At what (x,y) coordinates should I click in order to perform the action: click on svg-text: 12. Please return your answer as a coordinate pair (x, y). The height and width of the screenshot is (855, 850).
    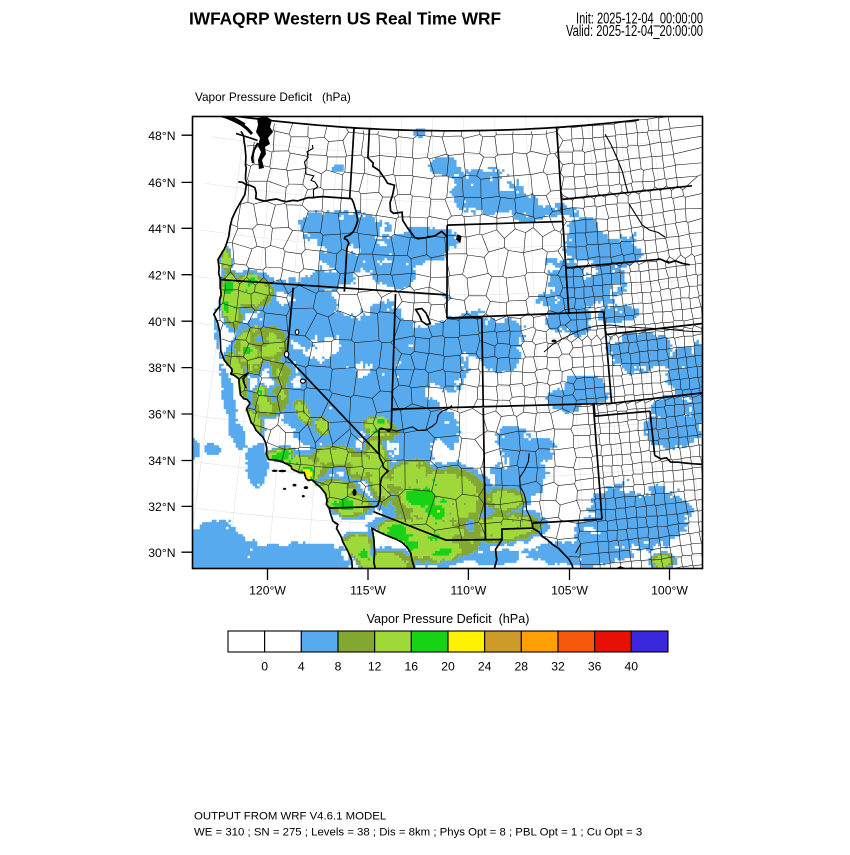
    Looking at the image, I should click on (375, 667).